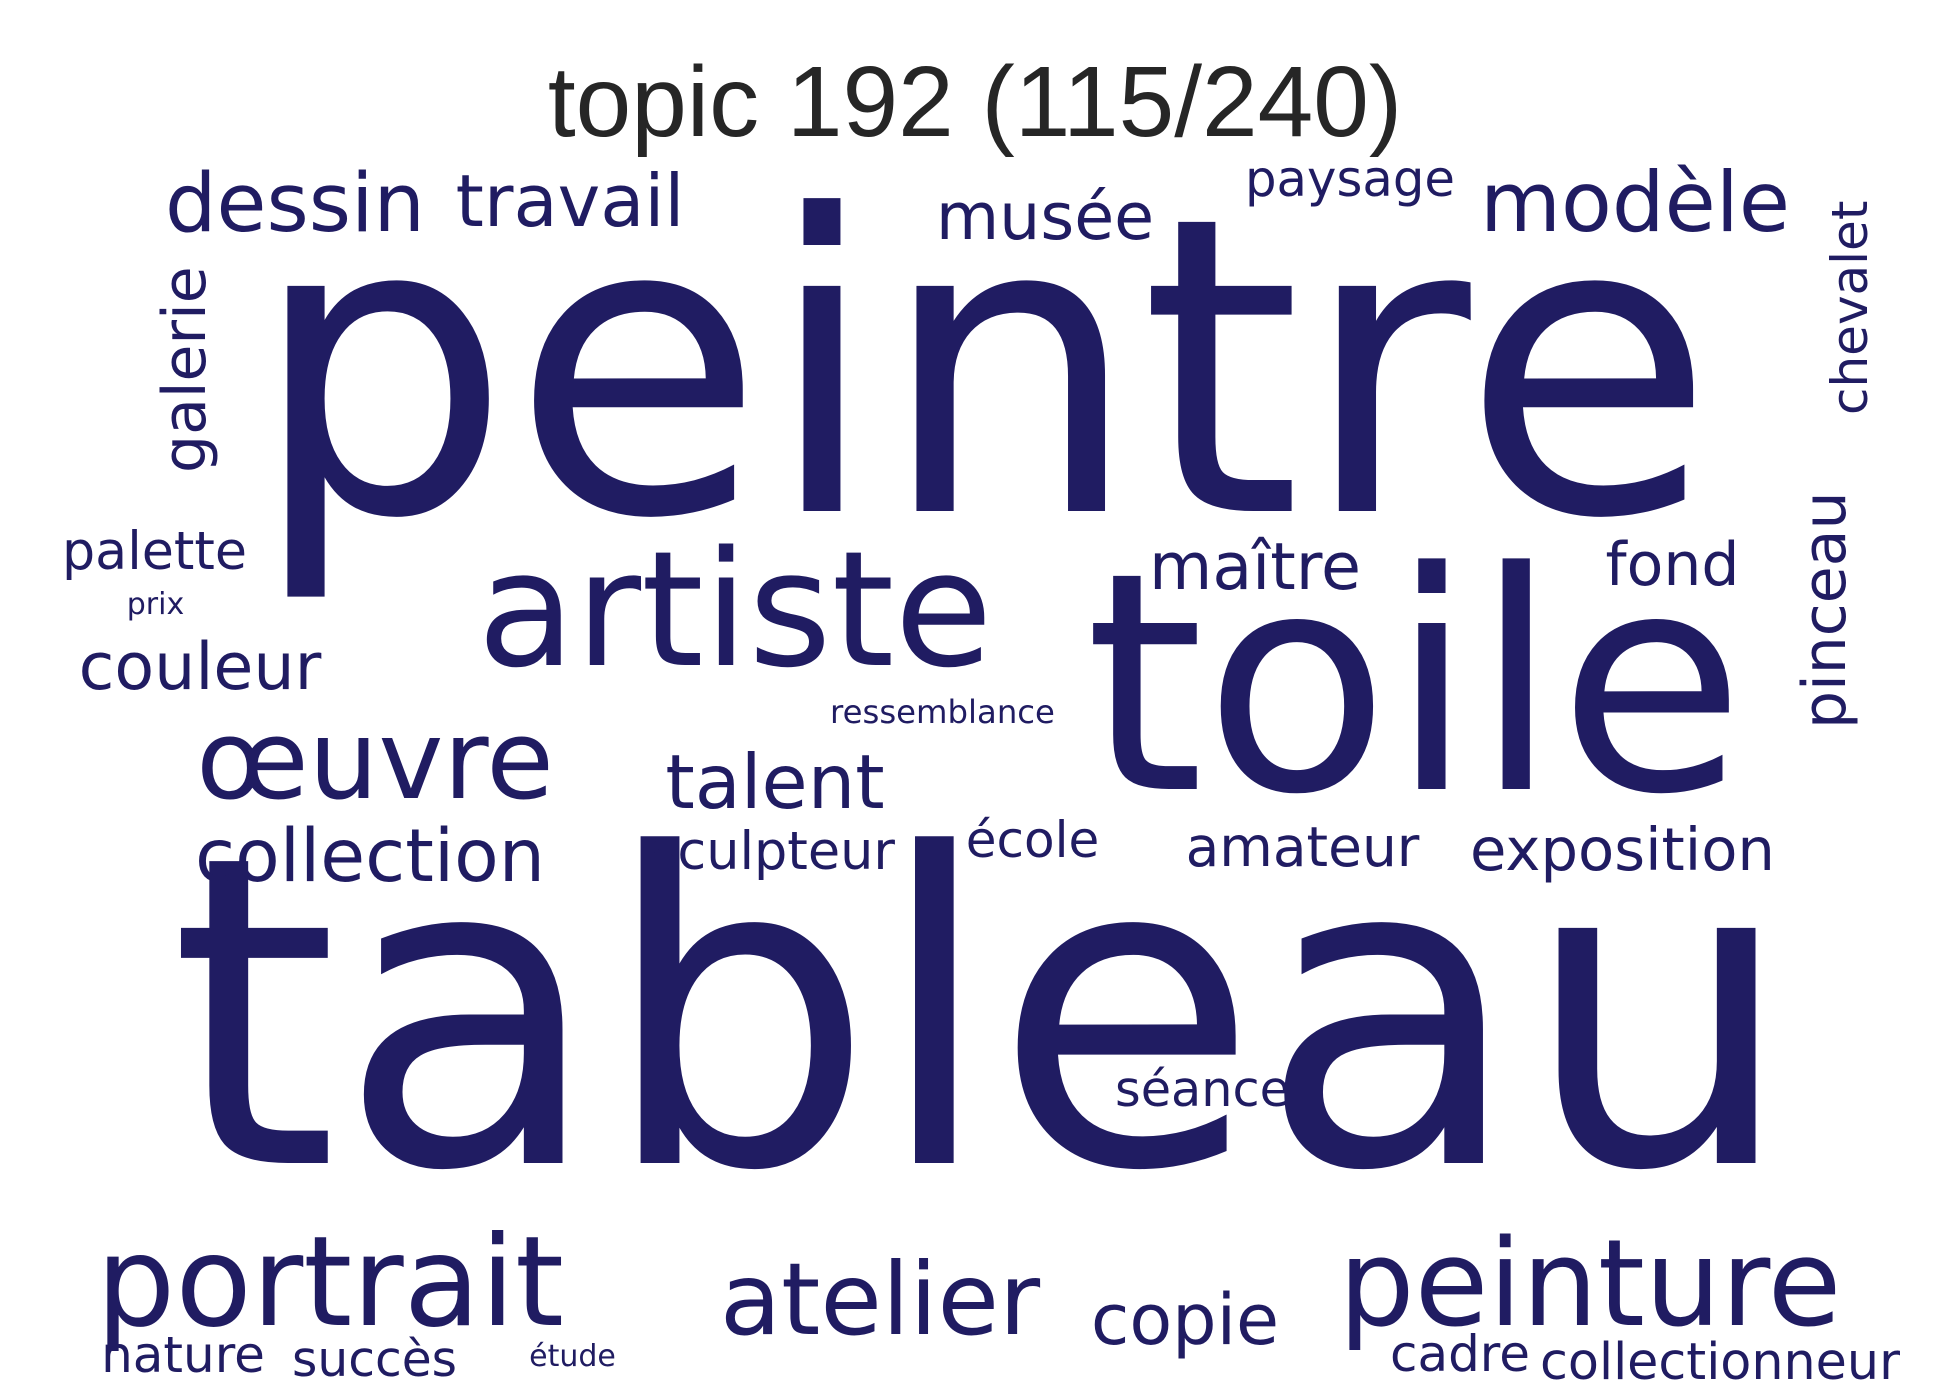 The image size is (1950, 1400). What do you see at coordinates (880, 1299) in the screenshot?
I see `word-atelier: atelier` at bounding box center [880, 1299].